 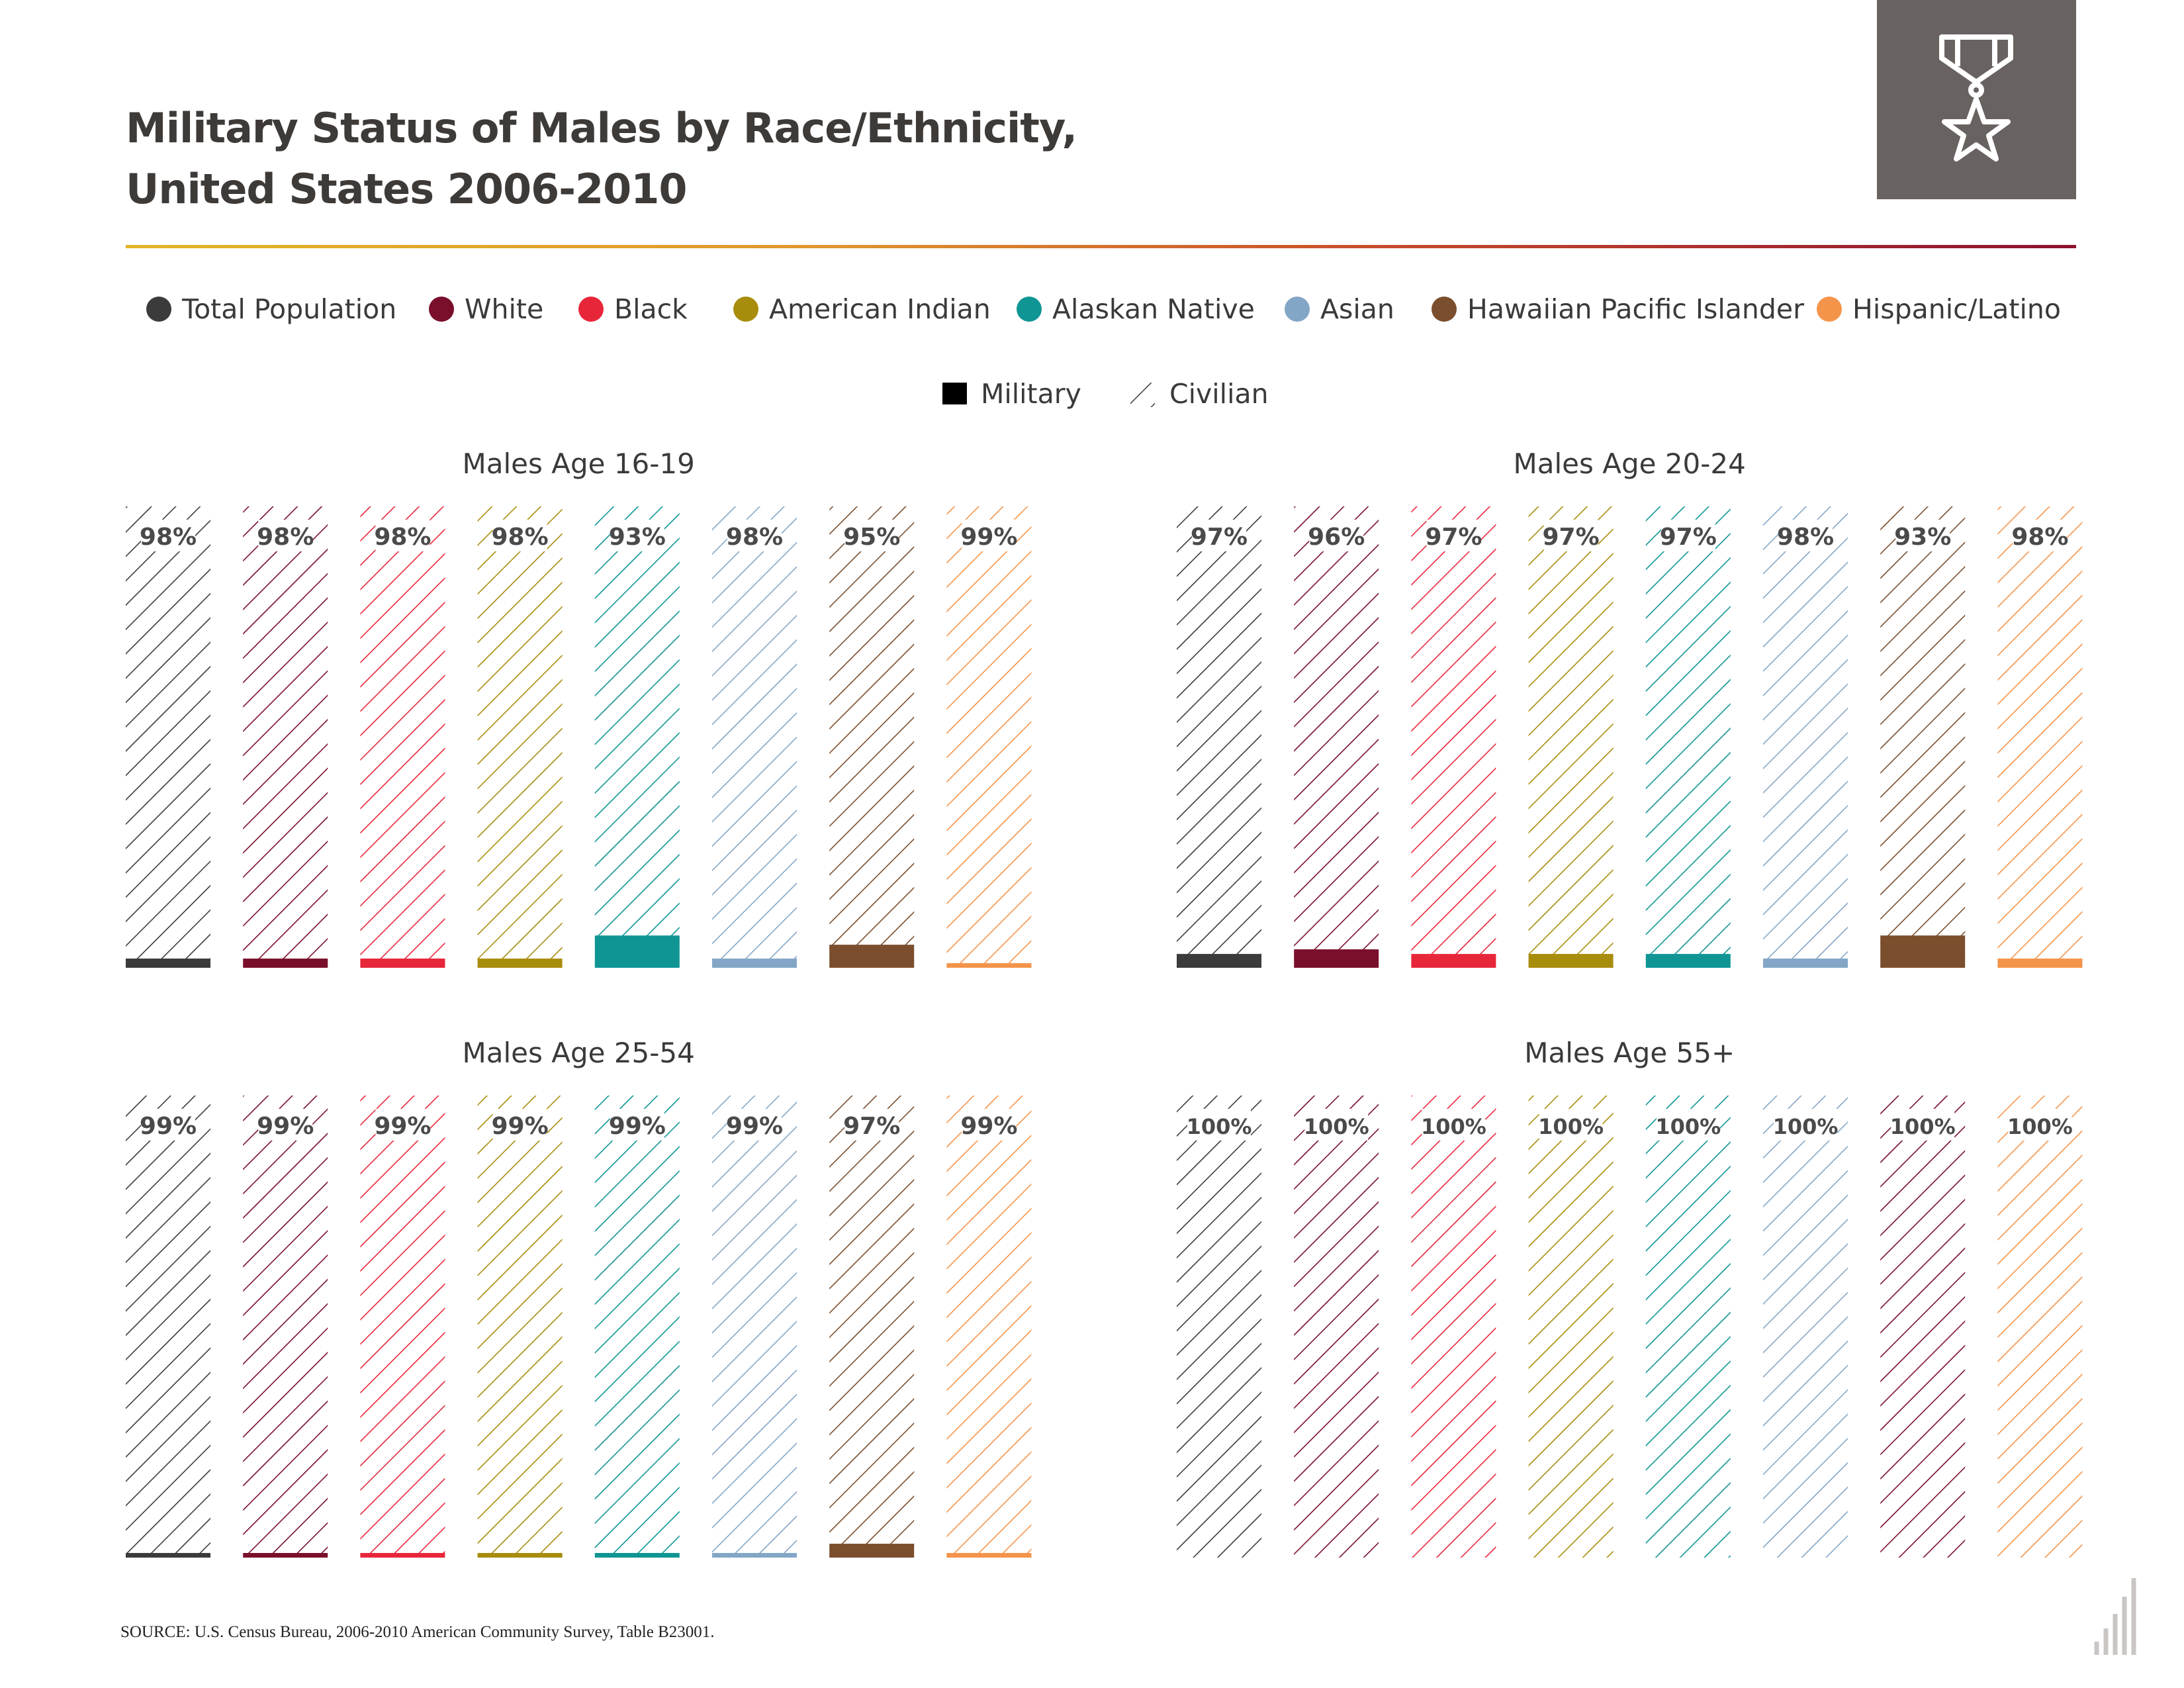 I want to click on legend-item-civilian: Civilian, so click(x=1199, y=394).